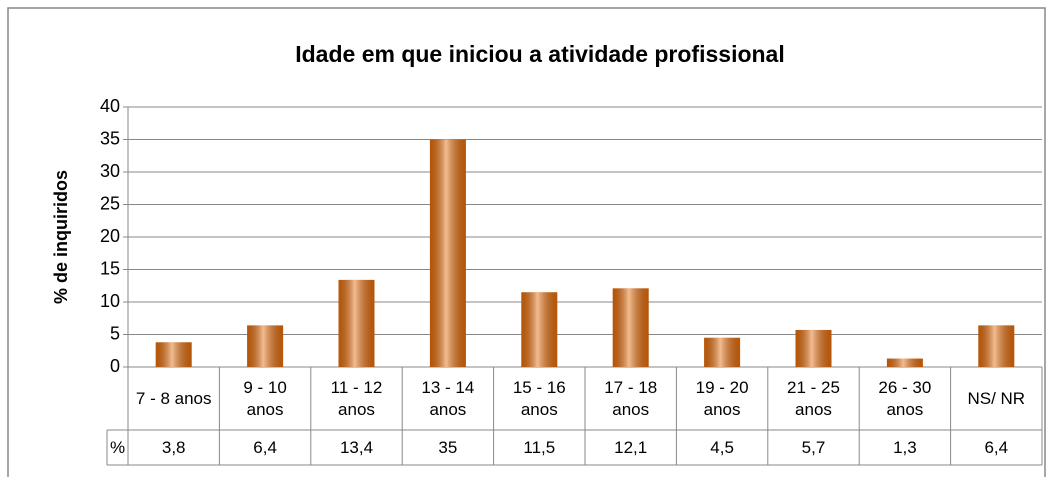 The image size is (1053, 477). Describe the element at coordinates (356, 398) in the screenshot. I see `x-tick-label: 11 - 12 anos` at that location.